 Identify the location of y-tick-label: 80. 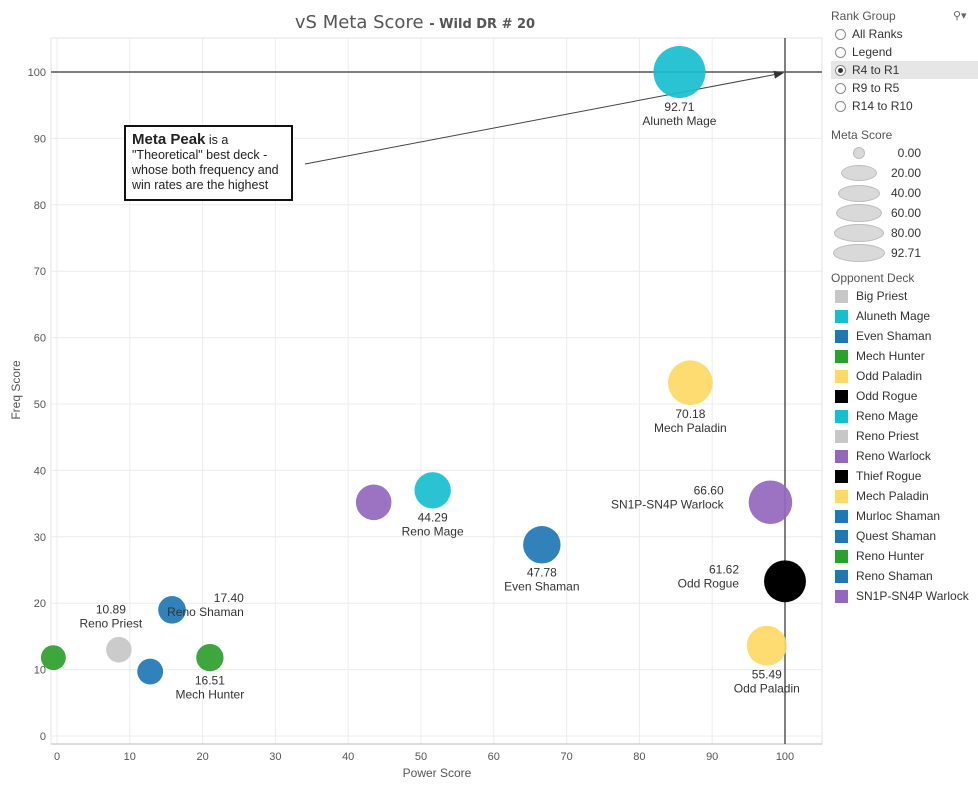
(40, 206).